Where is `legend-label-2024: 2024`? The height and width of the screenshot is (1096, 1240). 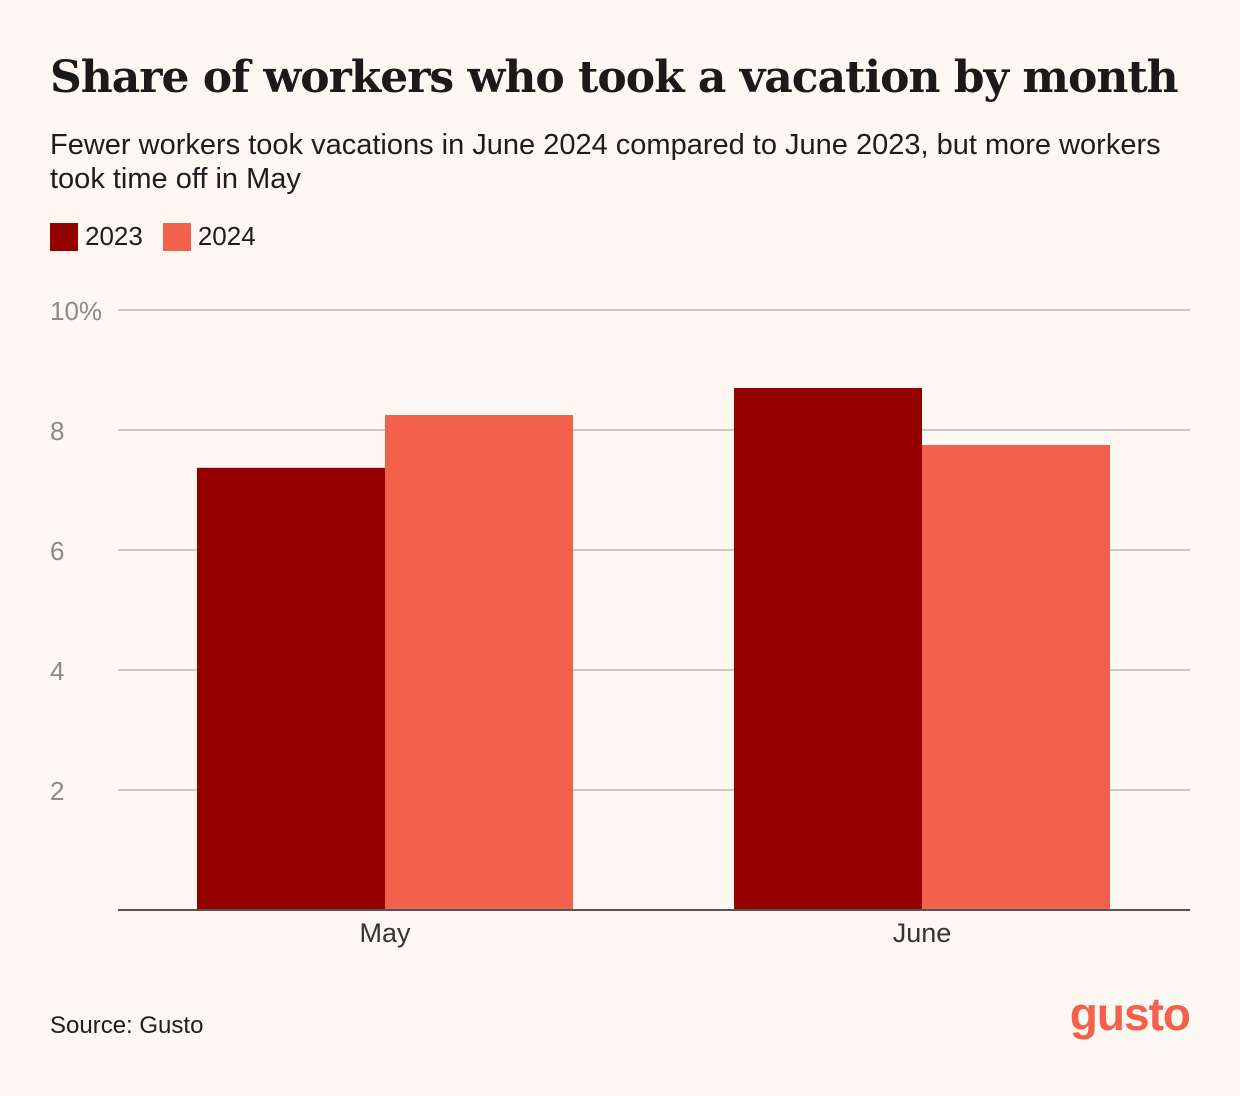 legend-label-2024: 2024 is located at coordinates (226, 236).